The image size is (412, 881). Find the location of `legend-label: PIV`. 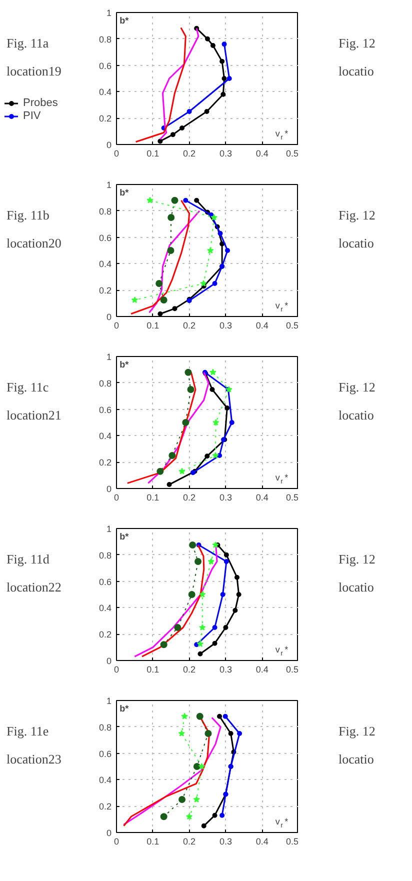

legend-label: PIV is located at coordinates (32, 115).